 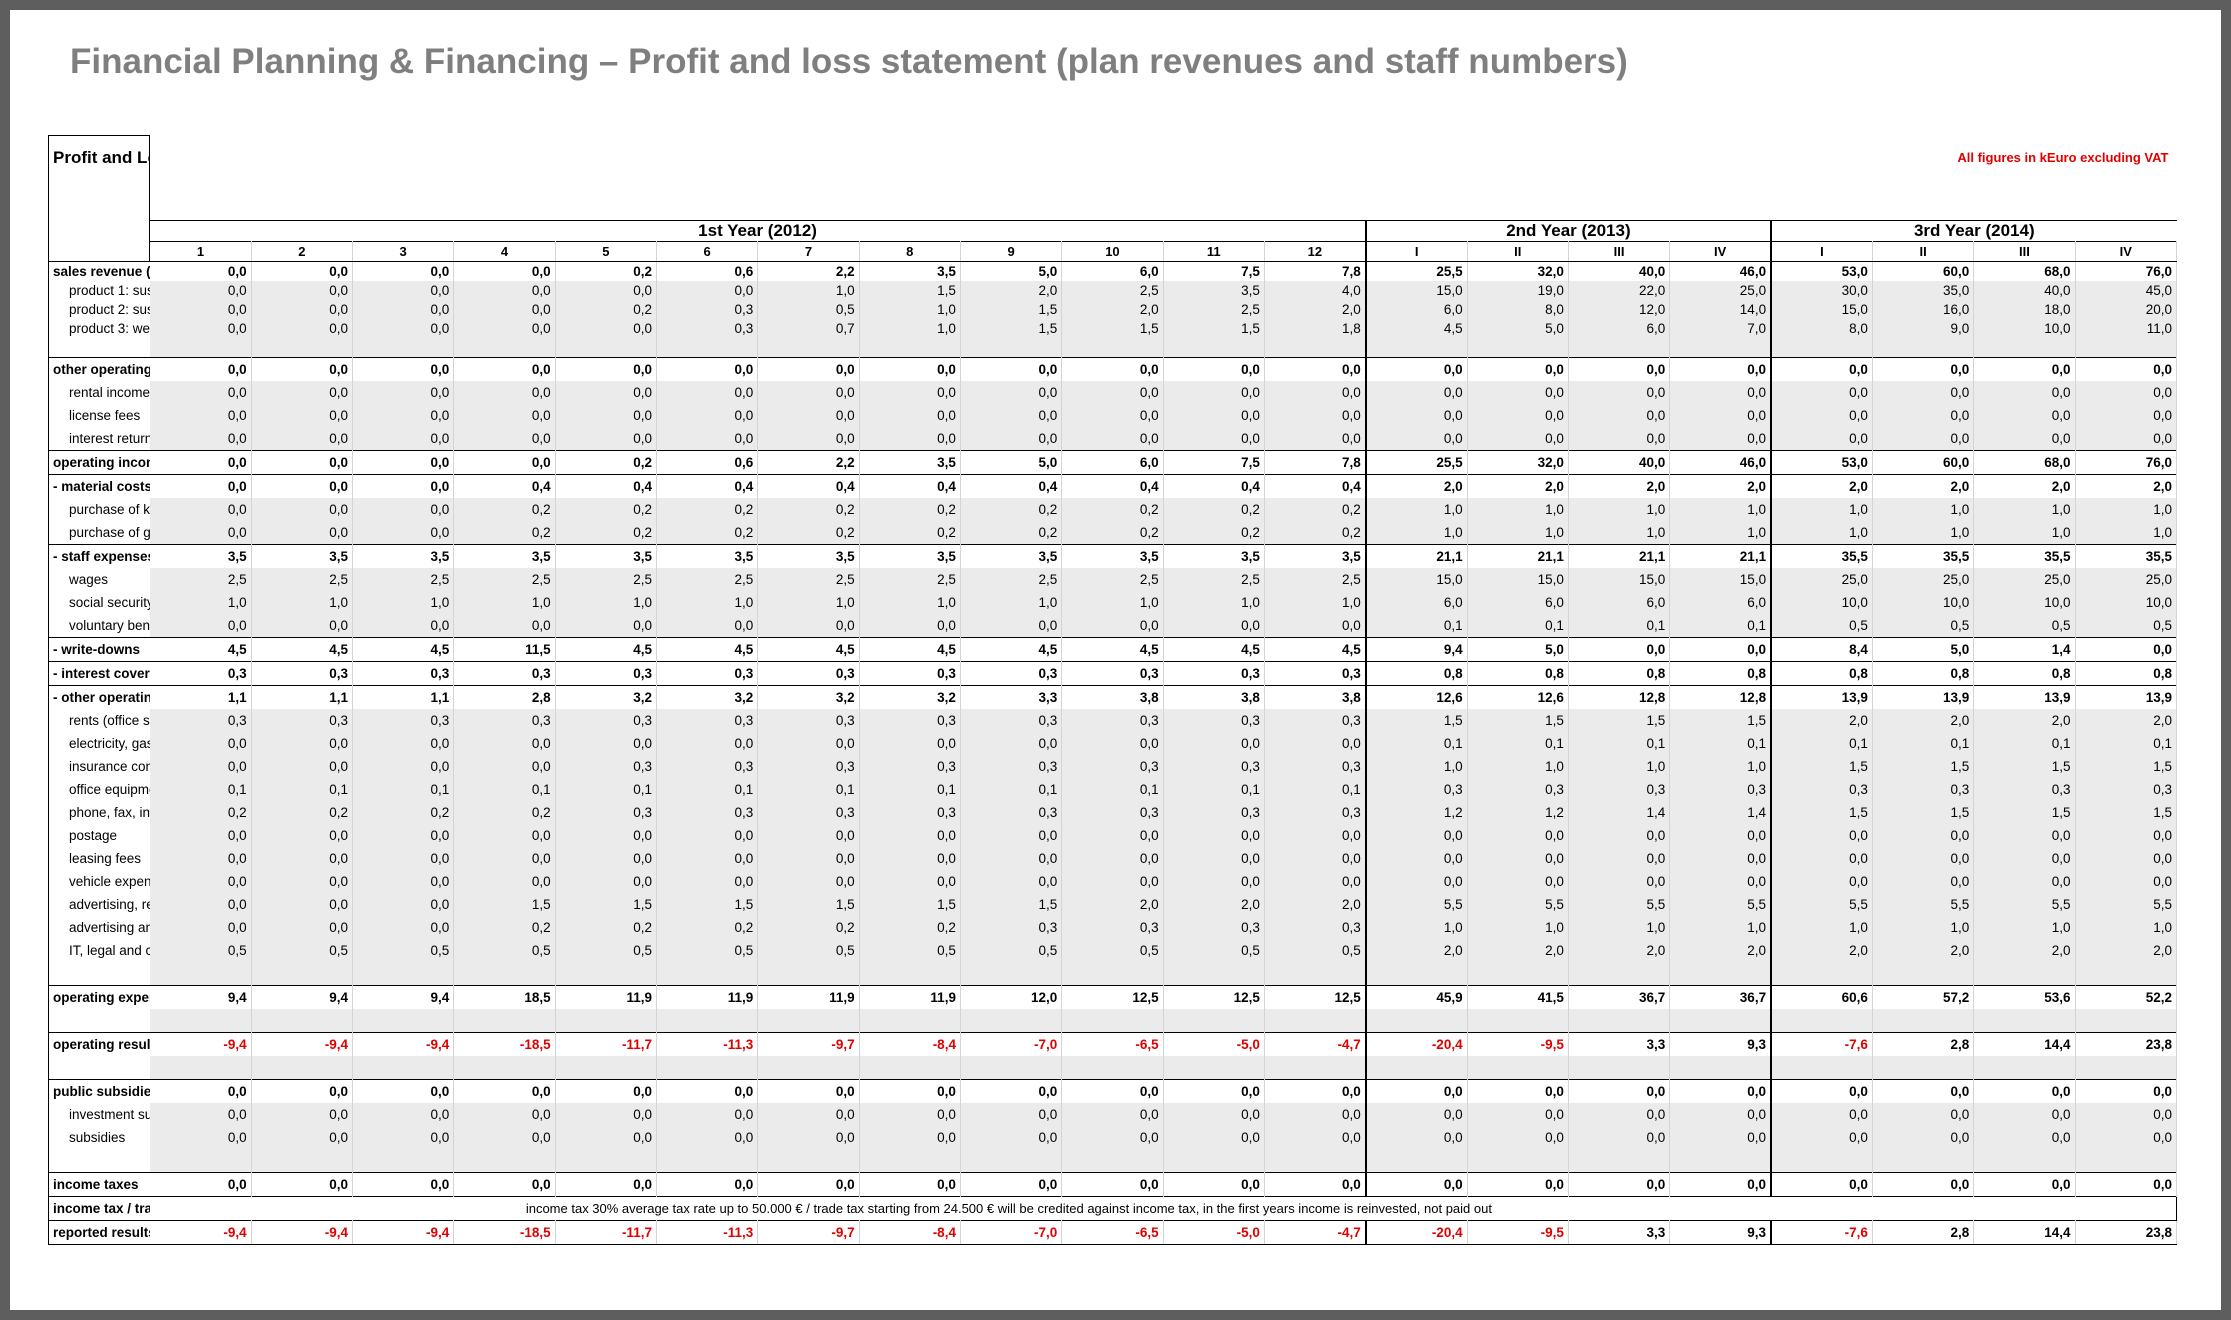 I want to click on value-cell: 3,8, so click(x=1214, y=696).